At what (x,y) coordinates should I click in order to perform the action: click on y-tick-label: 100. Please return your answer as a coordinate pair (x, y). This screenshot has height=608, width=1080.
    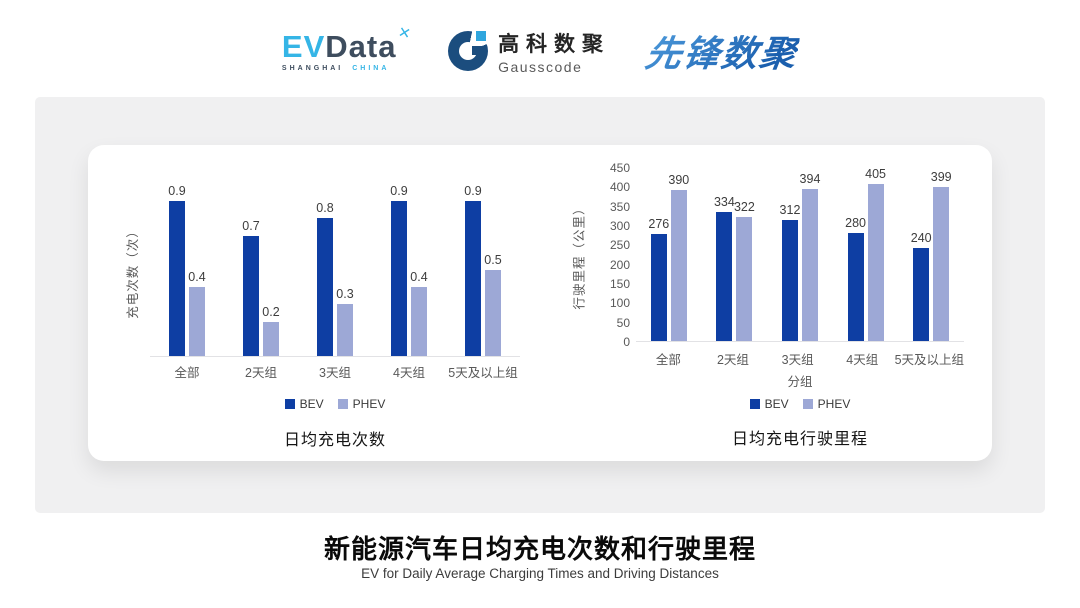
    Looking at the image, I should click on (619, 303).